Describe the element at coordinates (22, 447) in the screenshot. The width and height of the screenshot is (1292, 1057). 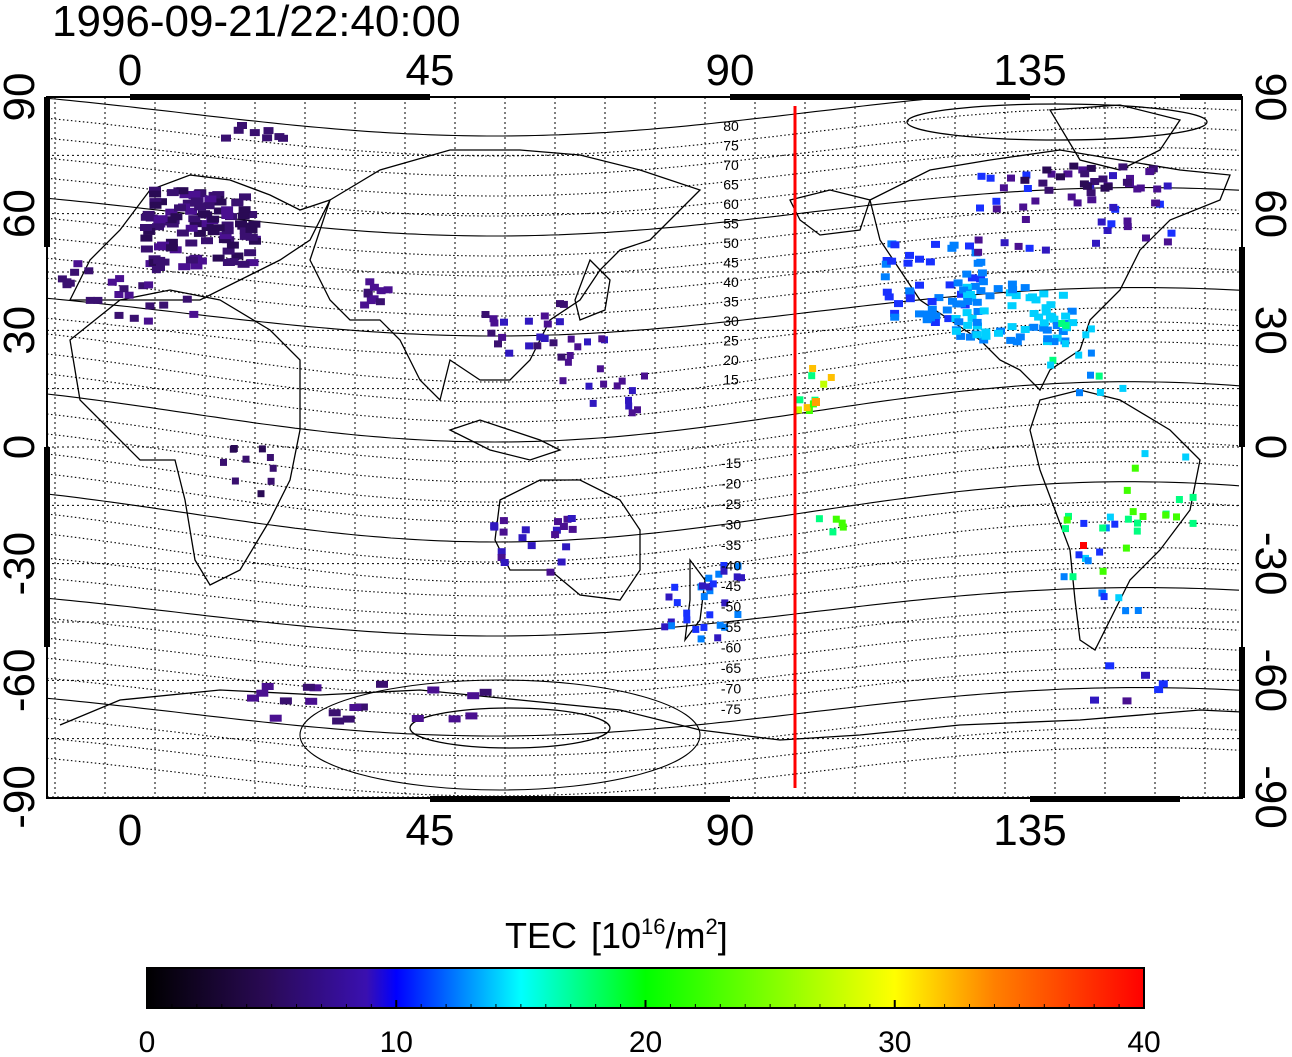
I see `lat-tick-left: 0` at that location.